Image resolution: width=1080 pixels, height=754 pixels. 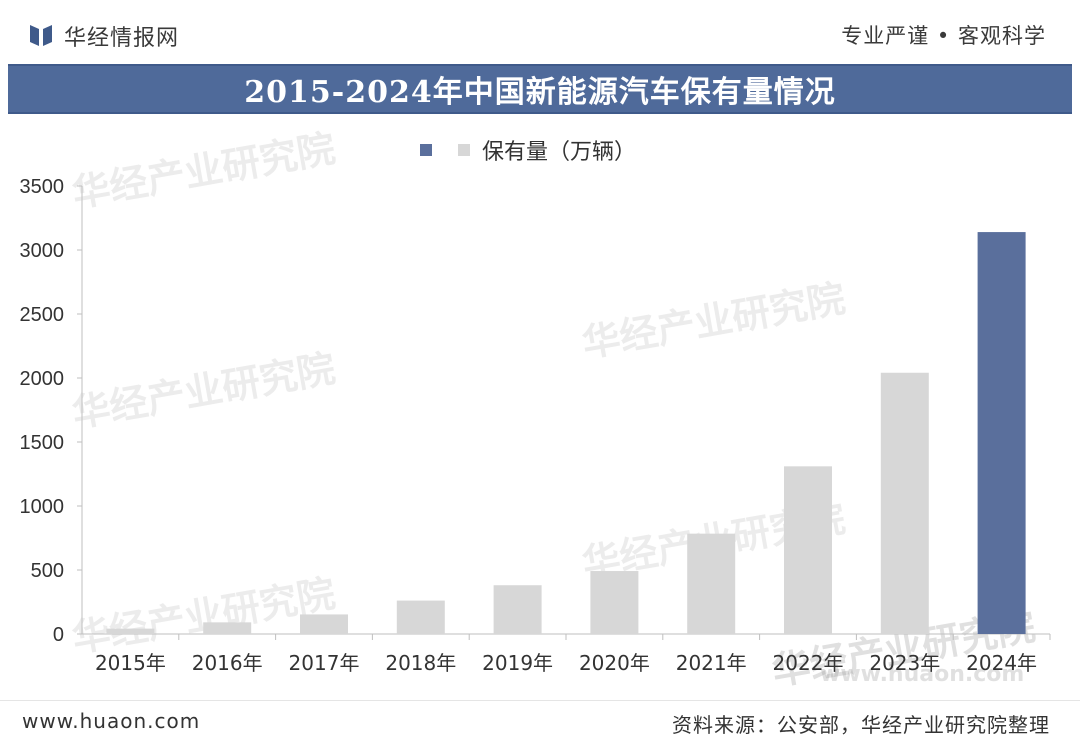 What do you see at coordinates (111, 721) in the screenshot?
I see `website-link: www.huaon.com` at bounding box center [111, 721].